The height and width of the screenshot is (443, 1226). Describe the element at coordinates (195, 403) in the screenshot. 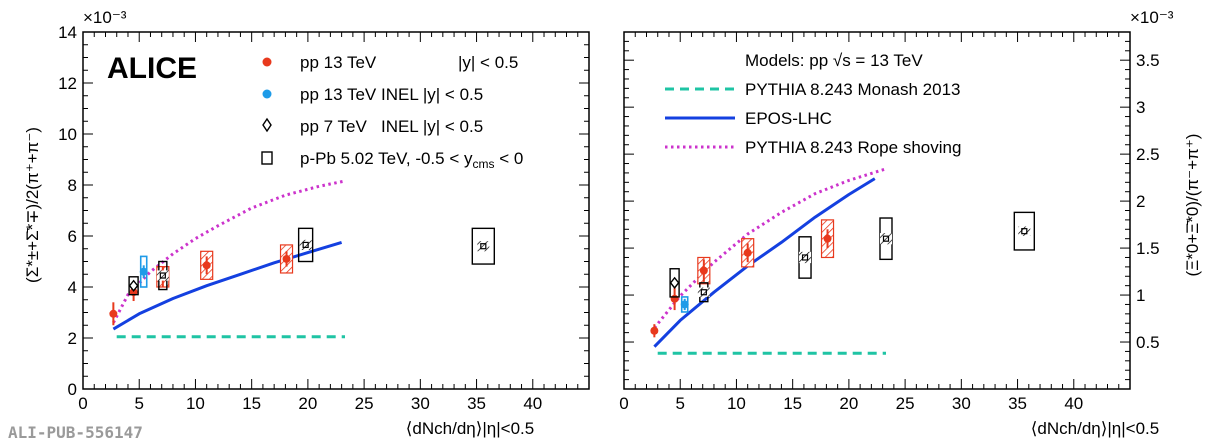

I see `left-x-tick-label: 10` at that location.